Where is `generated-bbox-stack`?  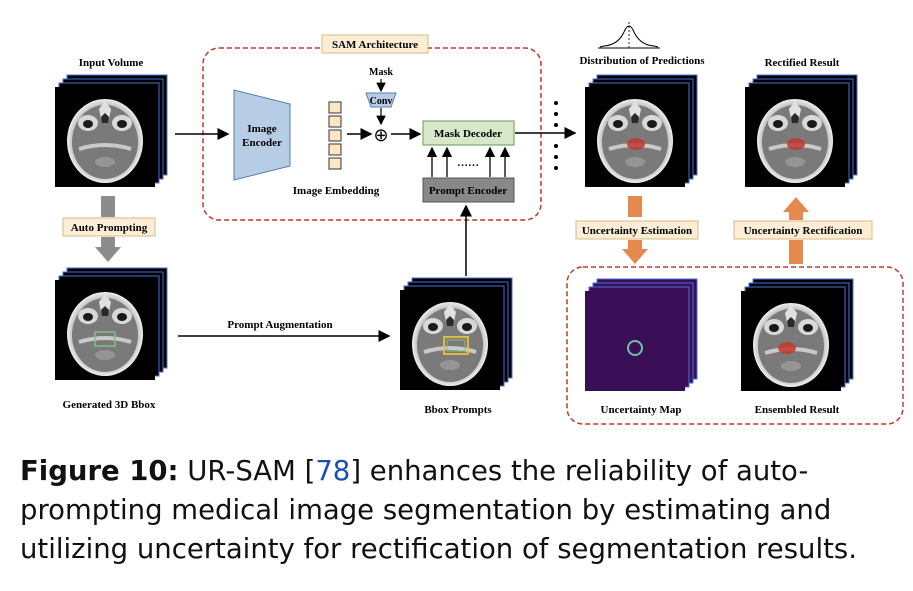
generated-bbox-stack is located at coordinates (111, 324).